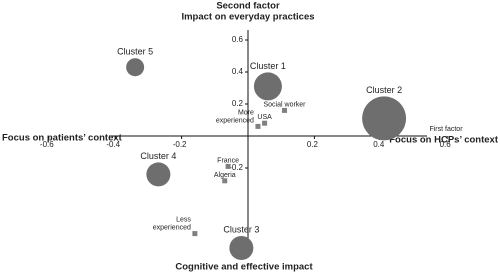  I want to click on cluster-label: Cluster 4, so click(158, 156).